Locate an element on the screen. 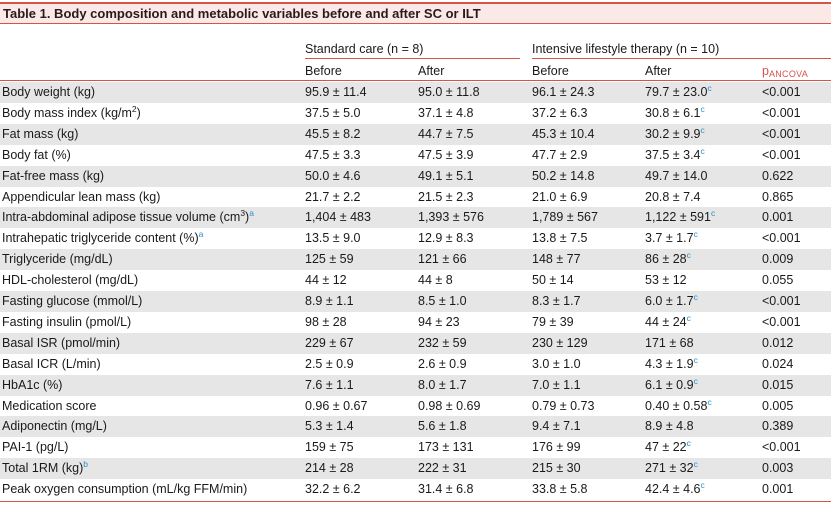  cell: 13.5 ± 9.0 is located at coordinates (333, 238).